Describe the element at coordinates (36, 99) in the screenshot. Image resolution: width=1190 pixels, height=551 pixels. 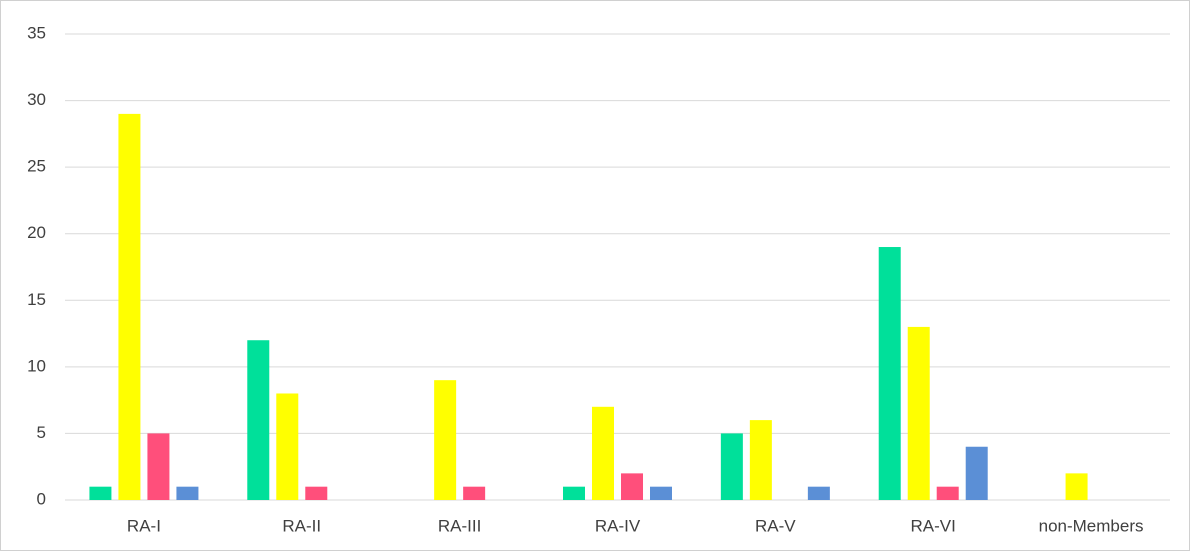
I see `y-tick-label: 30` at that location.